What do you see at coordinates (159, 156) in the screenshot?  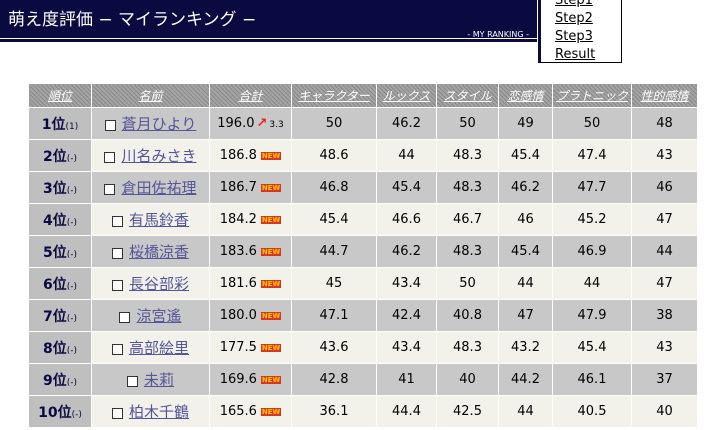 I see `name-link: 川名みさき` at bounding box center [159, 156].